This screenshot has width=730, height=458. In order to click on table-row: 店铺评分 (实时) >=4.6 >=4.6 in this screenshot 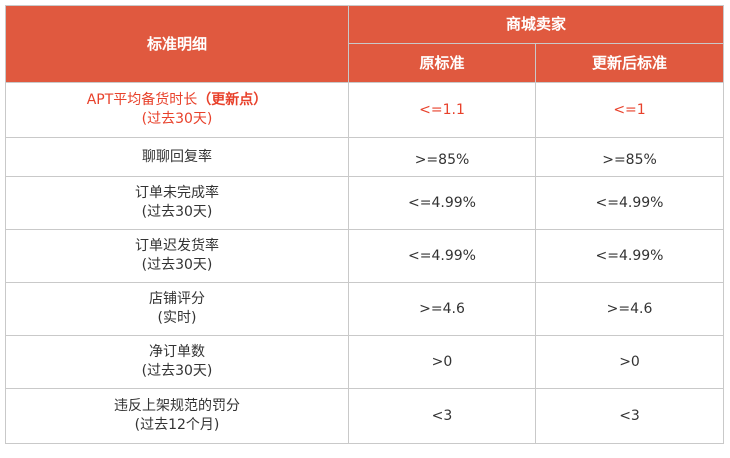, I will do `click(365, 309)`.